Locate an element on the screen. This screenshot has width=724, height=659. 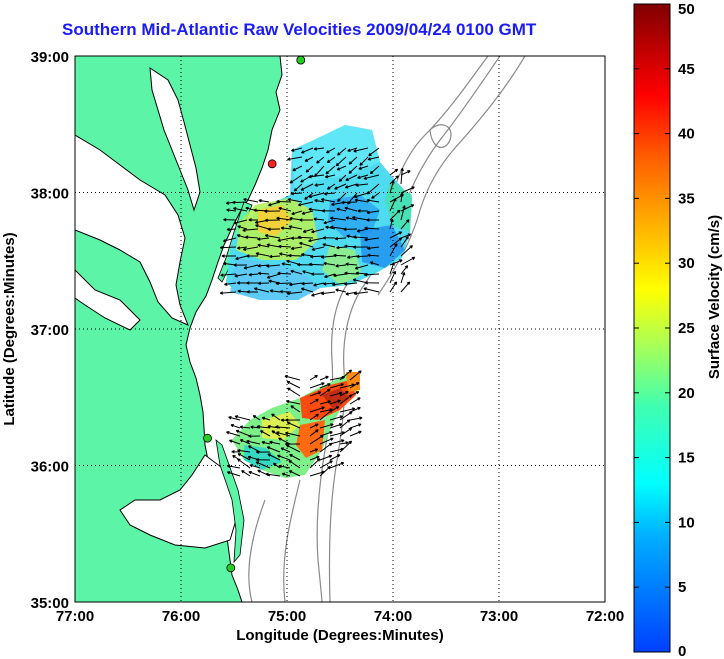
colorbar is located at coordinates (652, 328).